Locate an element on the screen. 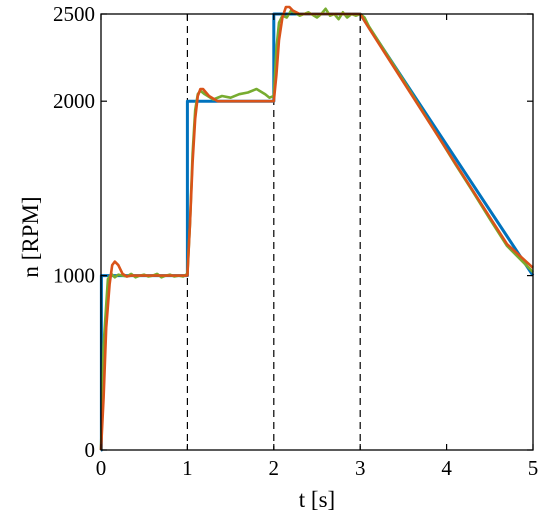 The width and height of the screenshot is (550, 530). x-tick-label-4: 4 is located at coordinates (446, 468).